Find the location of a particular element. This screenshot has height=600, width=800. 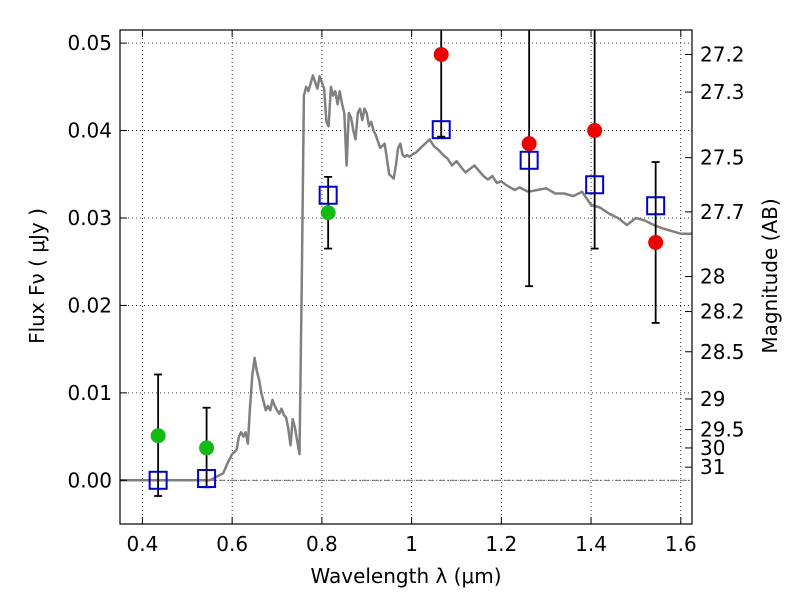

y-tick-label: 0.05 is located at coordinates (89, 43).